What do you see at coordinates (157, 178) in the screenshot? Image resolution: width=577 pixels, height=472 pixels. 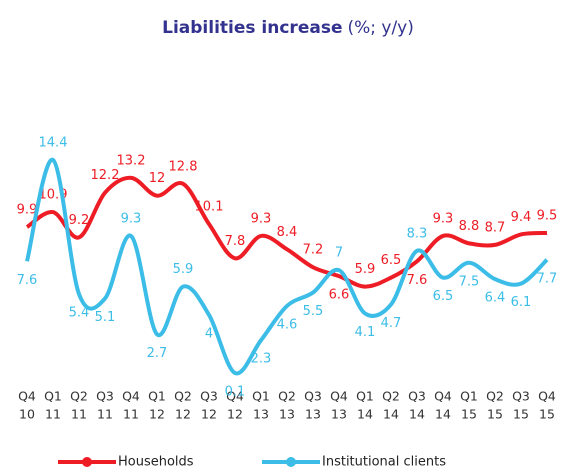 I see `data-label: 12` at bounding box center [157, 178].